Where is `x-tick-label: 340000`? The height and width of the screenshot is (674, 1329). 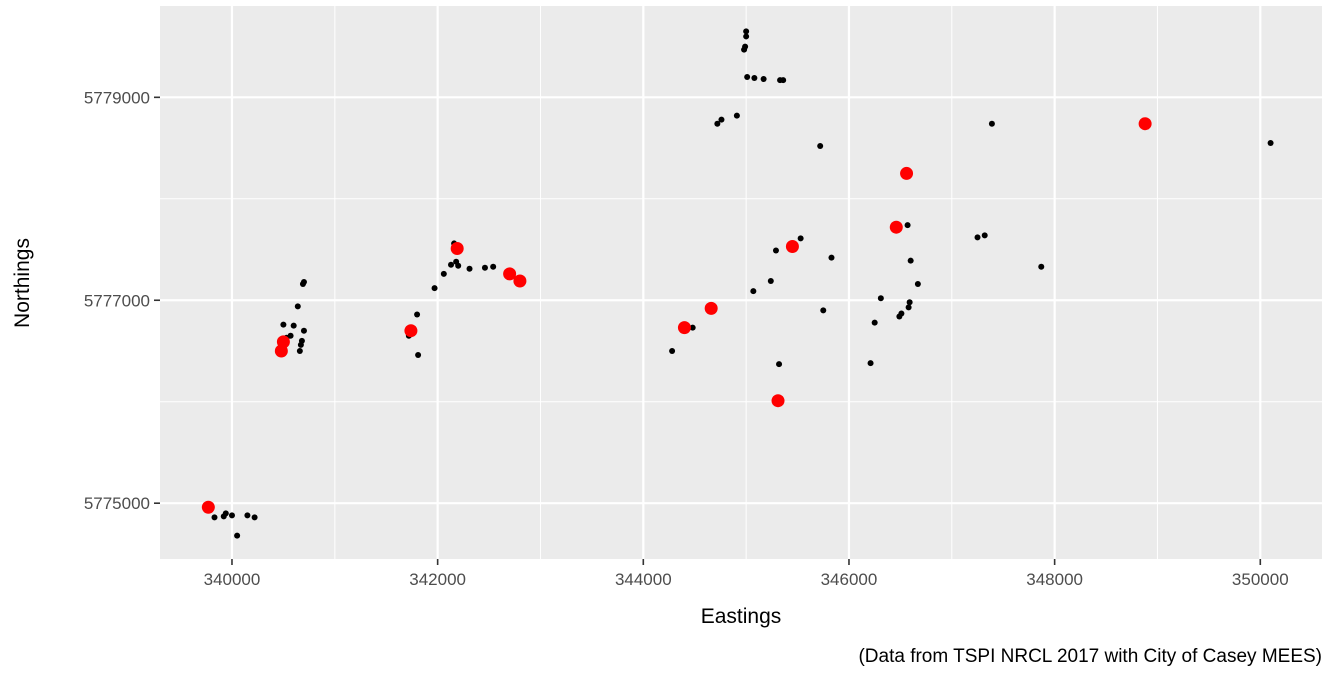
x-tick-label: 340000 is located at coordinates (232, 579).